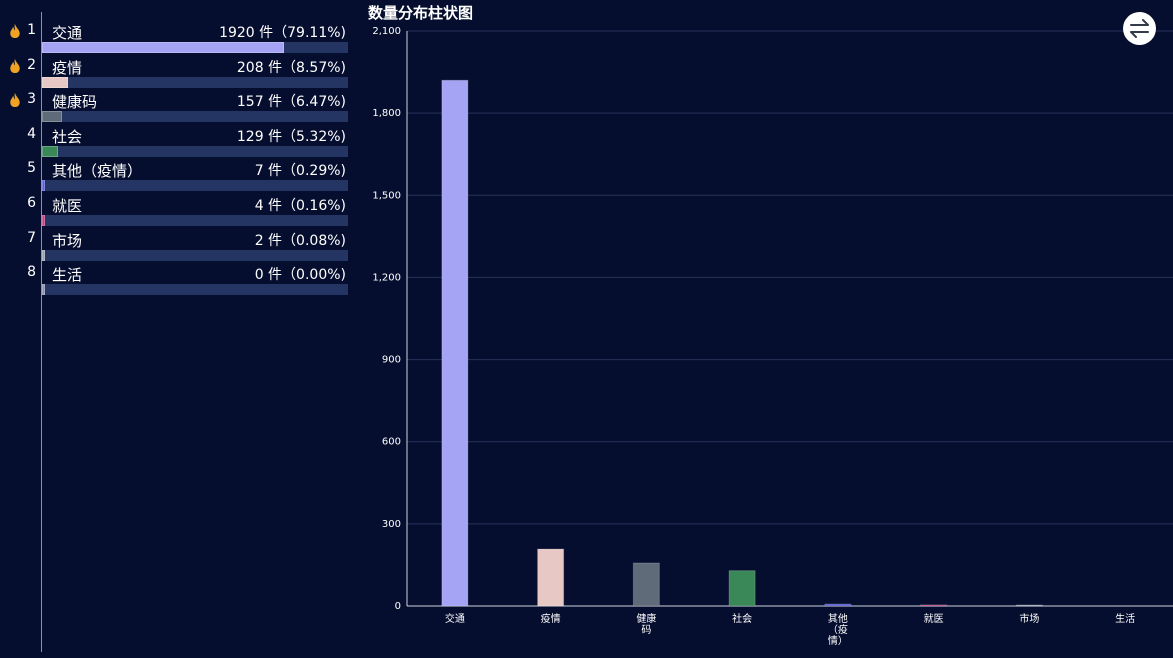  Describe the element at coordinates (41, 332) in the screenshot. I see `ranking-axis-line` at that location.